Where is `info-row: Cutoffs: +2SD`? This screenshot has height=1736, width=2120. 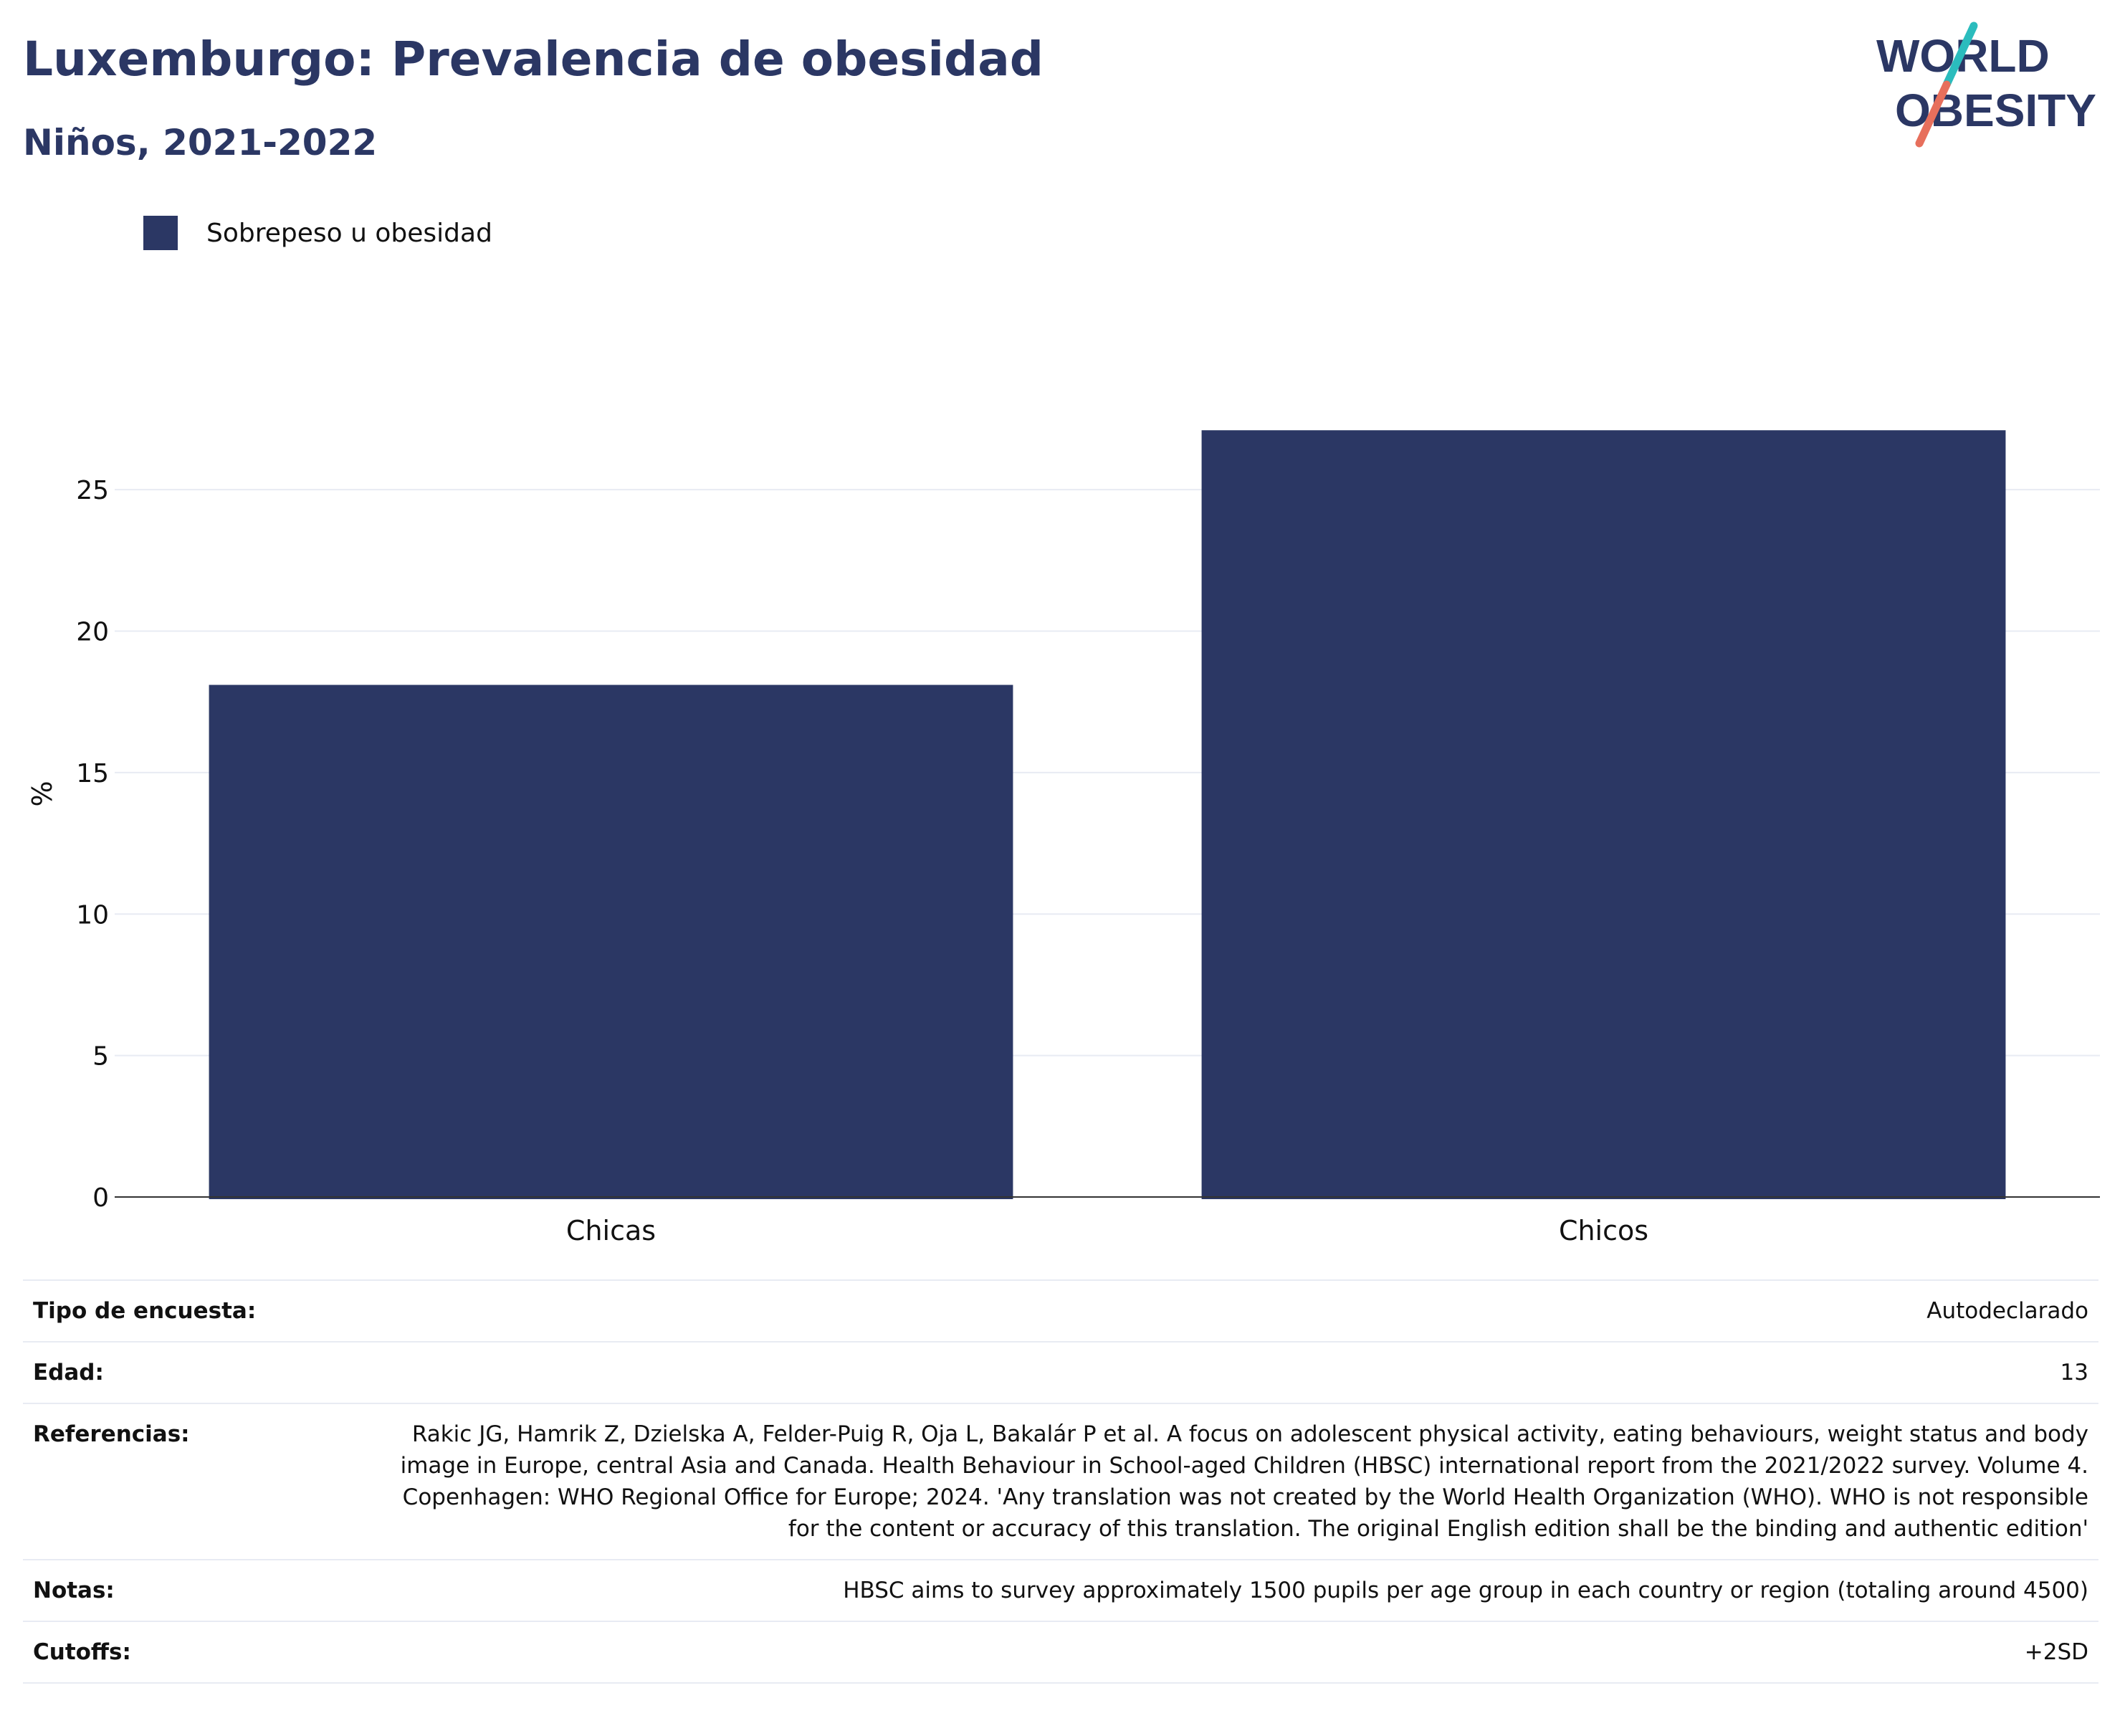 info-row: Cutoffs: +2SD is located at coordinates (1061, 1653).